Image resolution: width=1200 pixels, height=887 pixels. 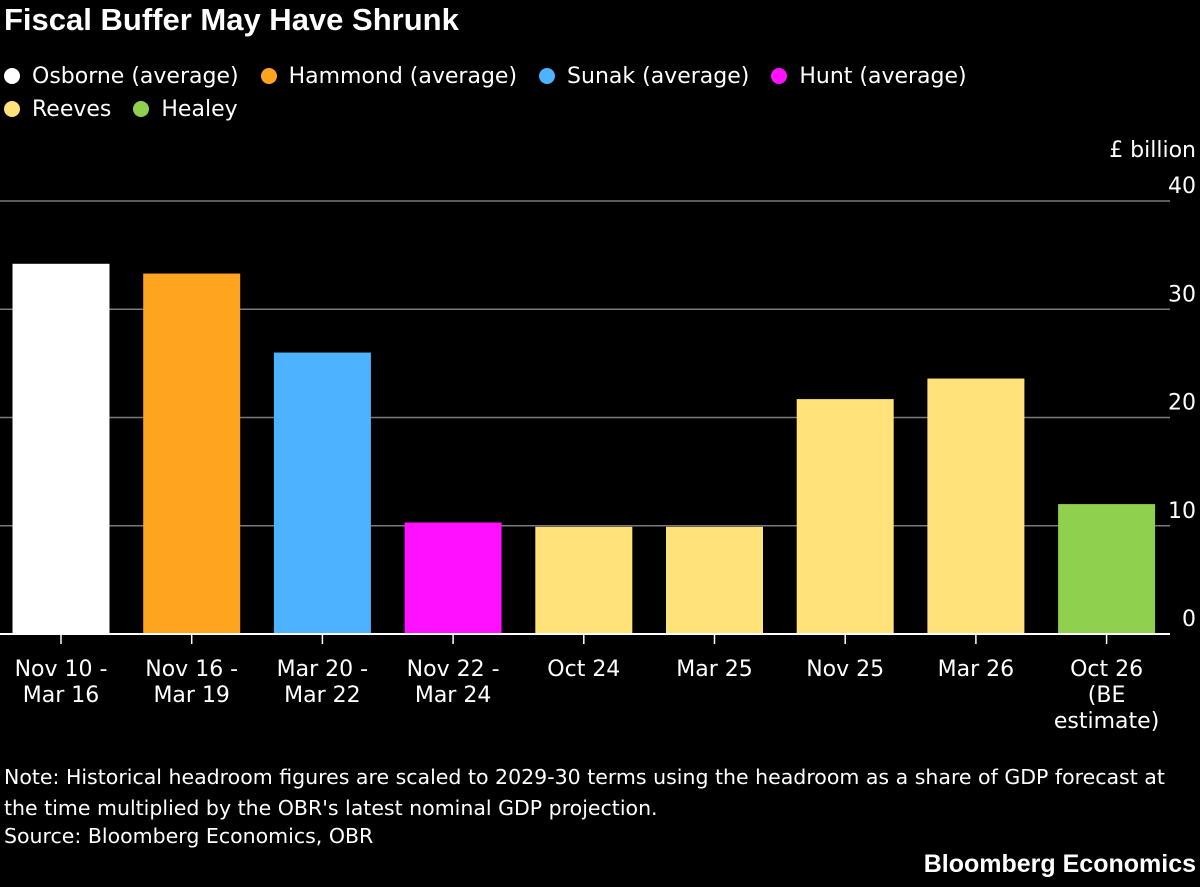 I want to click on x-tick-label: Mar 25, so click(x=714, y=669).